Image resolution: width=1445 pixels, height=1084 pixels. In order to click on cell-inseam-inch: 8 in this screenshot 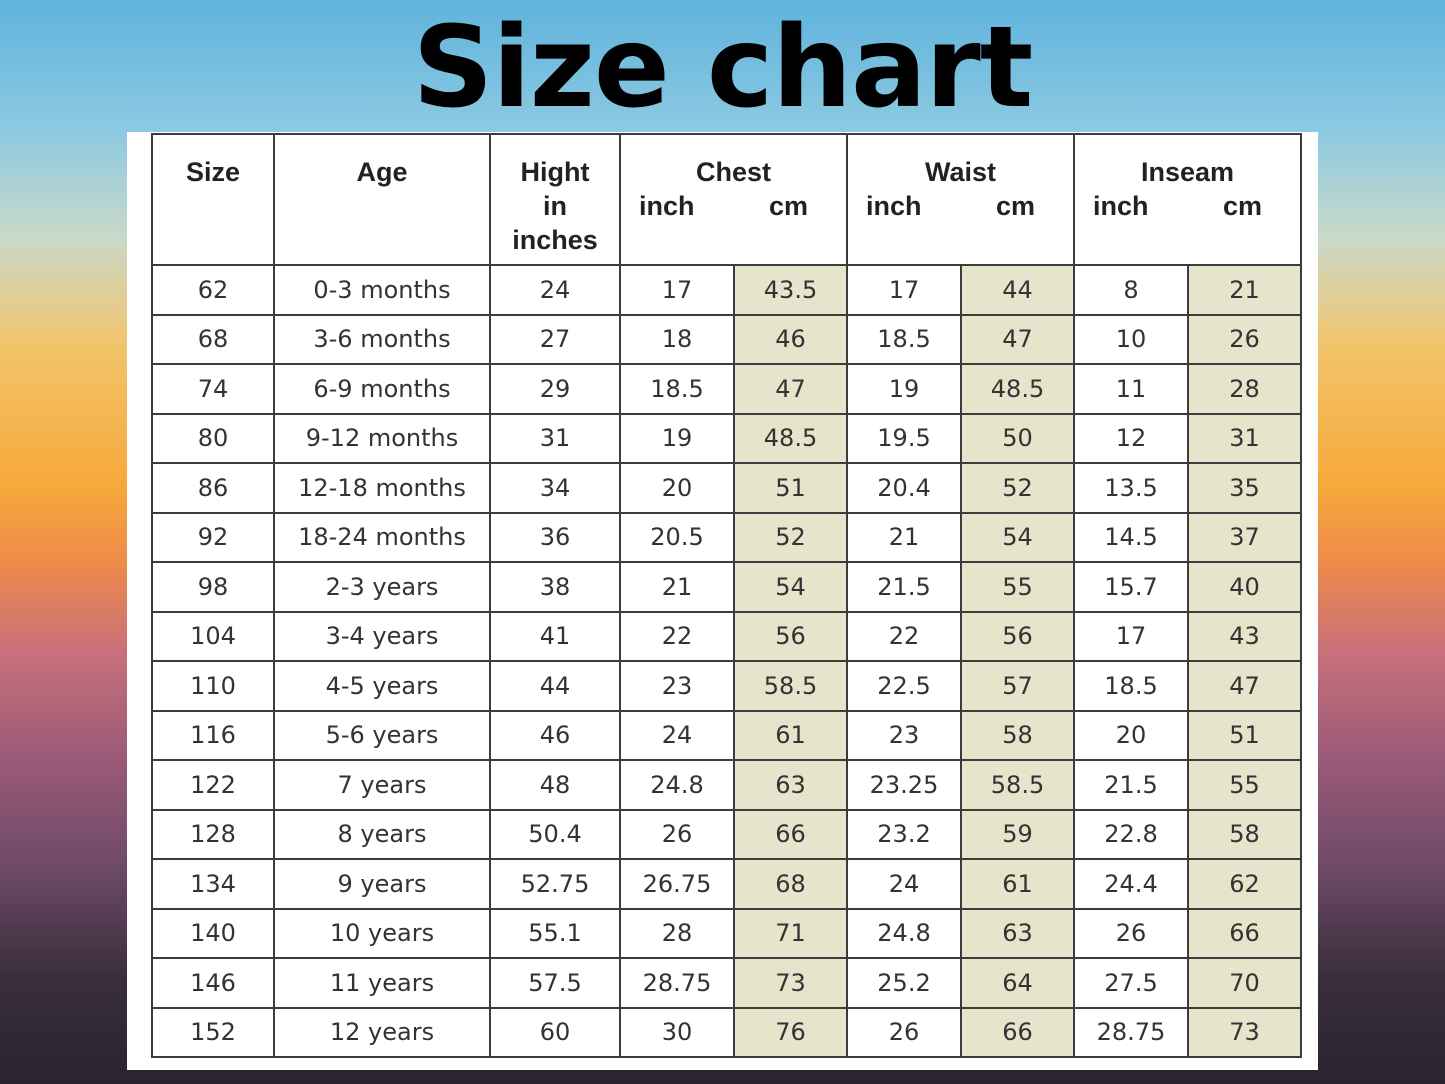, I will do `click(1131, 290)`.